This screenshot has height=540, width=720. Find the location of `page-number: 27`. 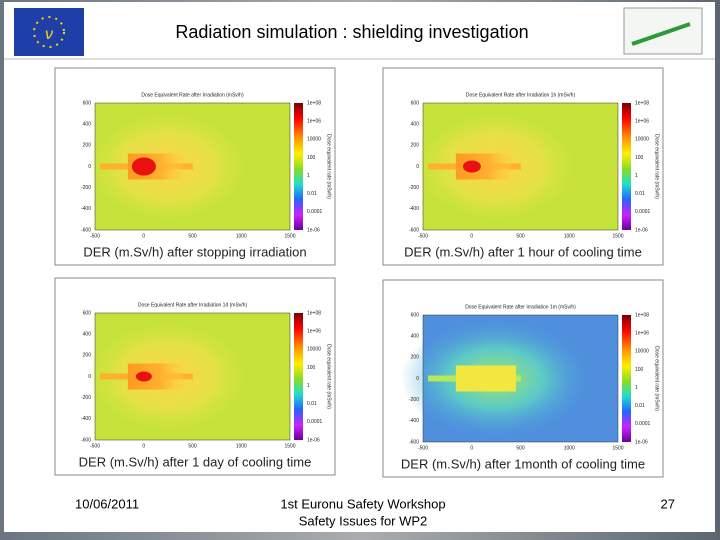

page-number: 27 is located at coordinates (668, 503).